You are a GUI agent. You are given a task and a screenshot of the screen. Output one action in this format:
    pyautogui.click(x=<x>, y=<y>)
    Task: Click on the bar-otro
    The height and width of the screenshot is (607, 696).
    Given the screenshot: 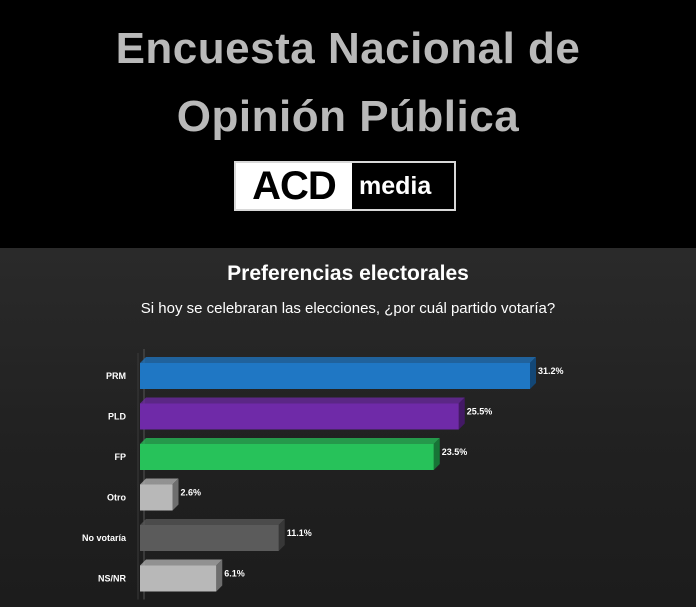 What is the action you would take?
    pyautogui.click(x=156, y=497)
    